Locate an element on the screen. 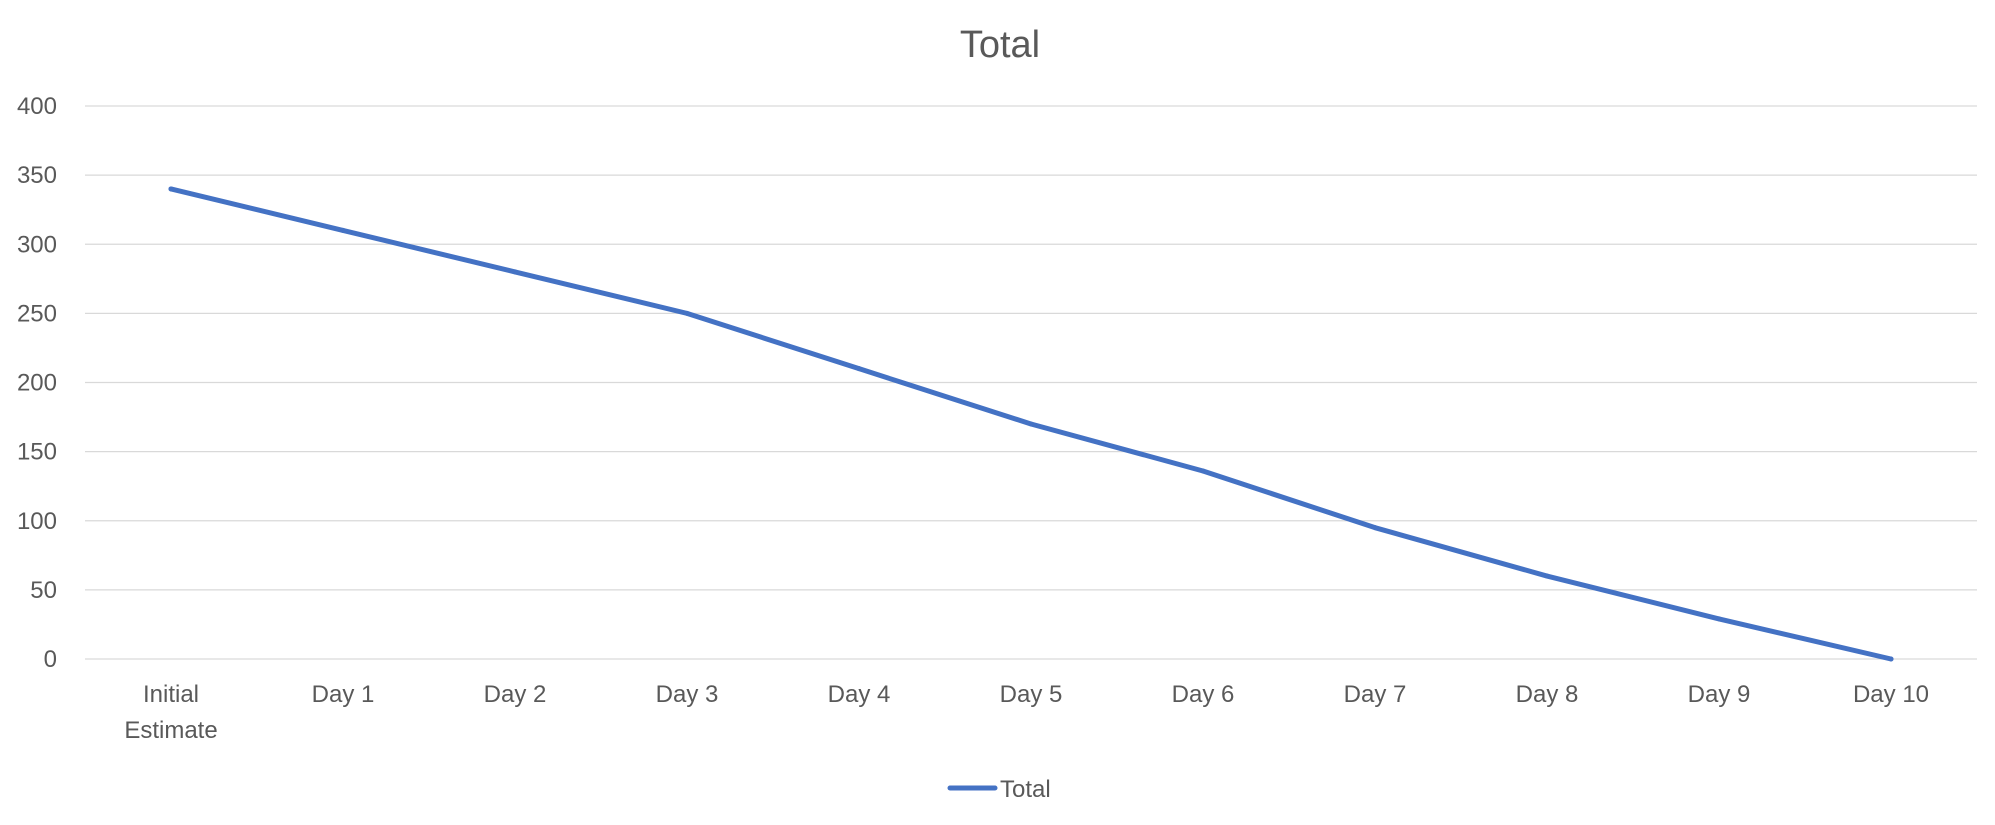  x-tick-label: Day 1 is located at coordinates (343, 694).